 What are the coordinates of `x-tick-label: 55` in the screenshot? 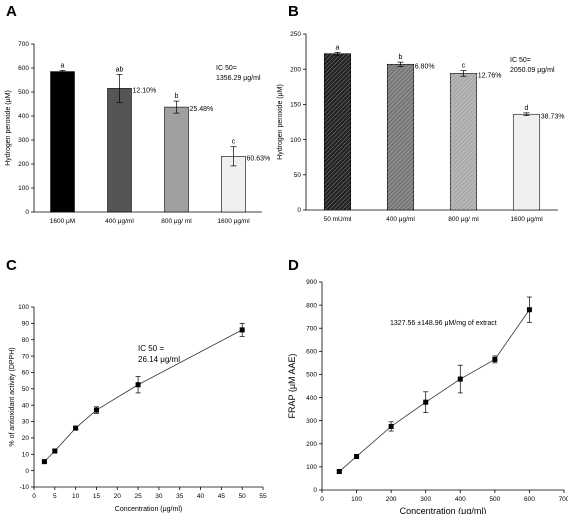 It's located at (263, 496).